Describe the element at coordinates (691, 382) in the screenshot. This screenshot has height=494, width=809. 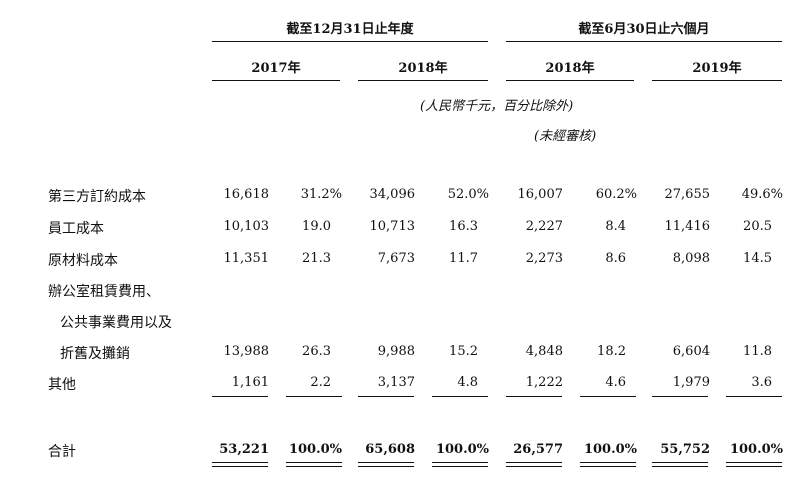
I see `cell: 1,979` at that location.